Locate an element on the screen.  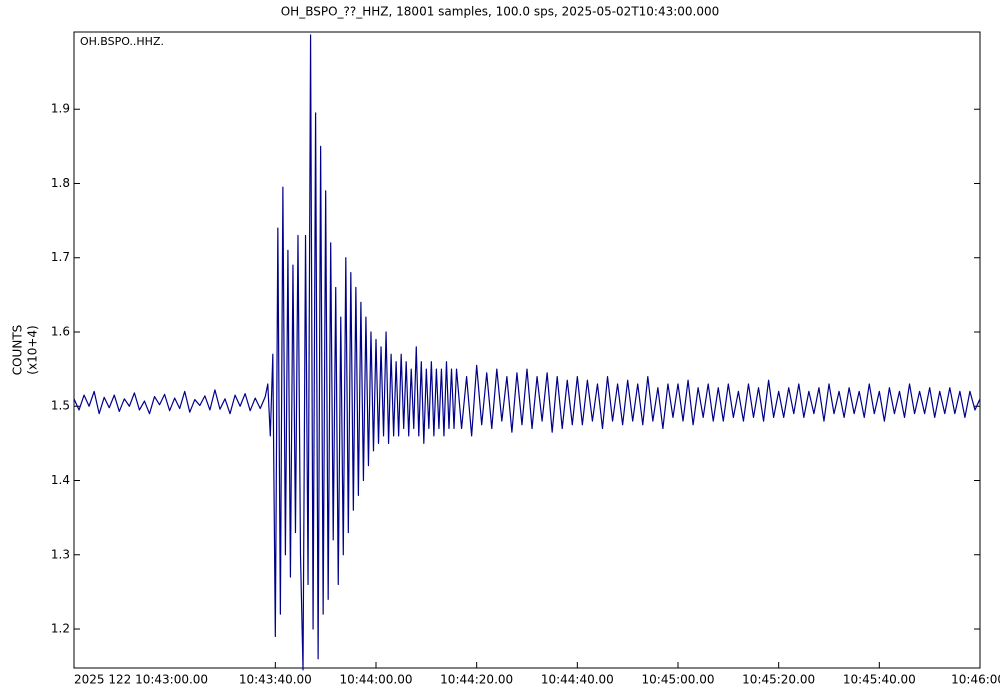
y-axis-unit: (x10+4) is located at coordinates (33, 349).